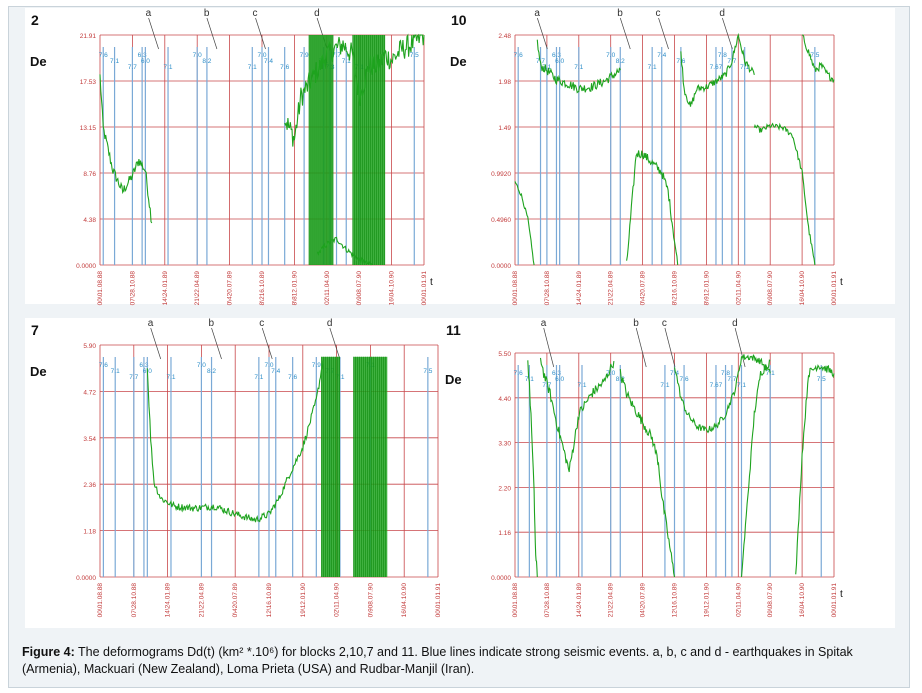  I want to click on deformogram-series-c, so click(722, 394).